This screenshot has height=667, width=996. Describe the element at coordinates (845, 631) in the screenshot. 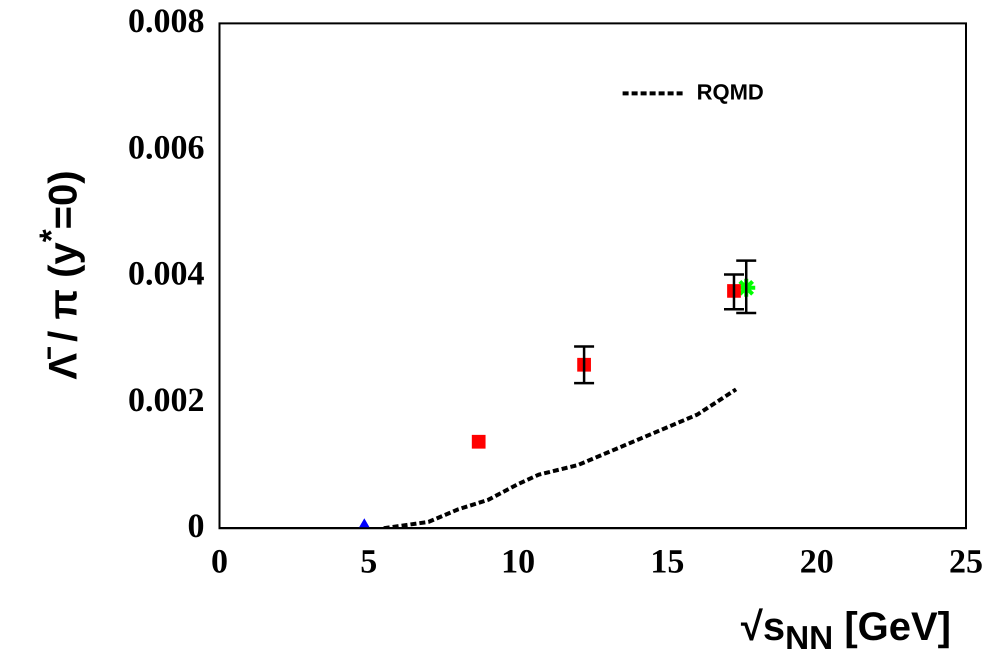

I see `x-axis-title: √s$_{NN}$ [GeV]` at that location.